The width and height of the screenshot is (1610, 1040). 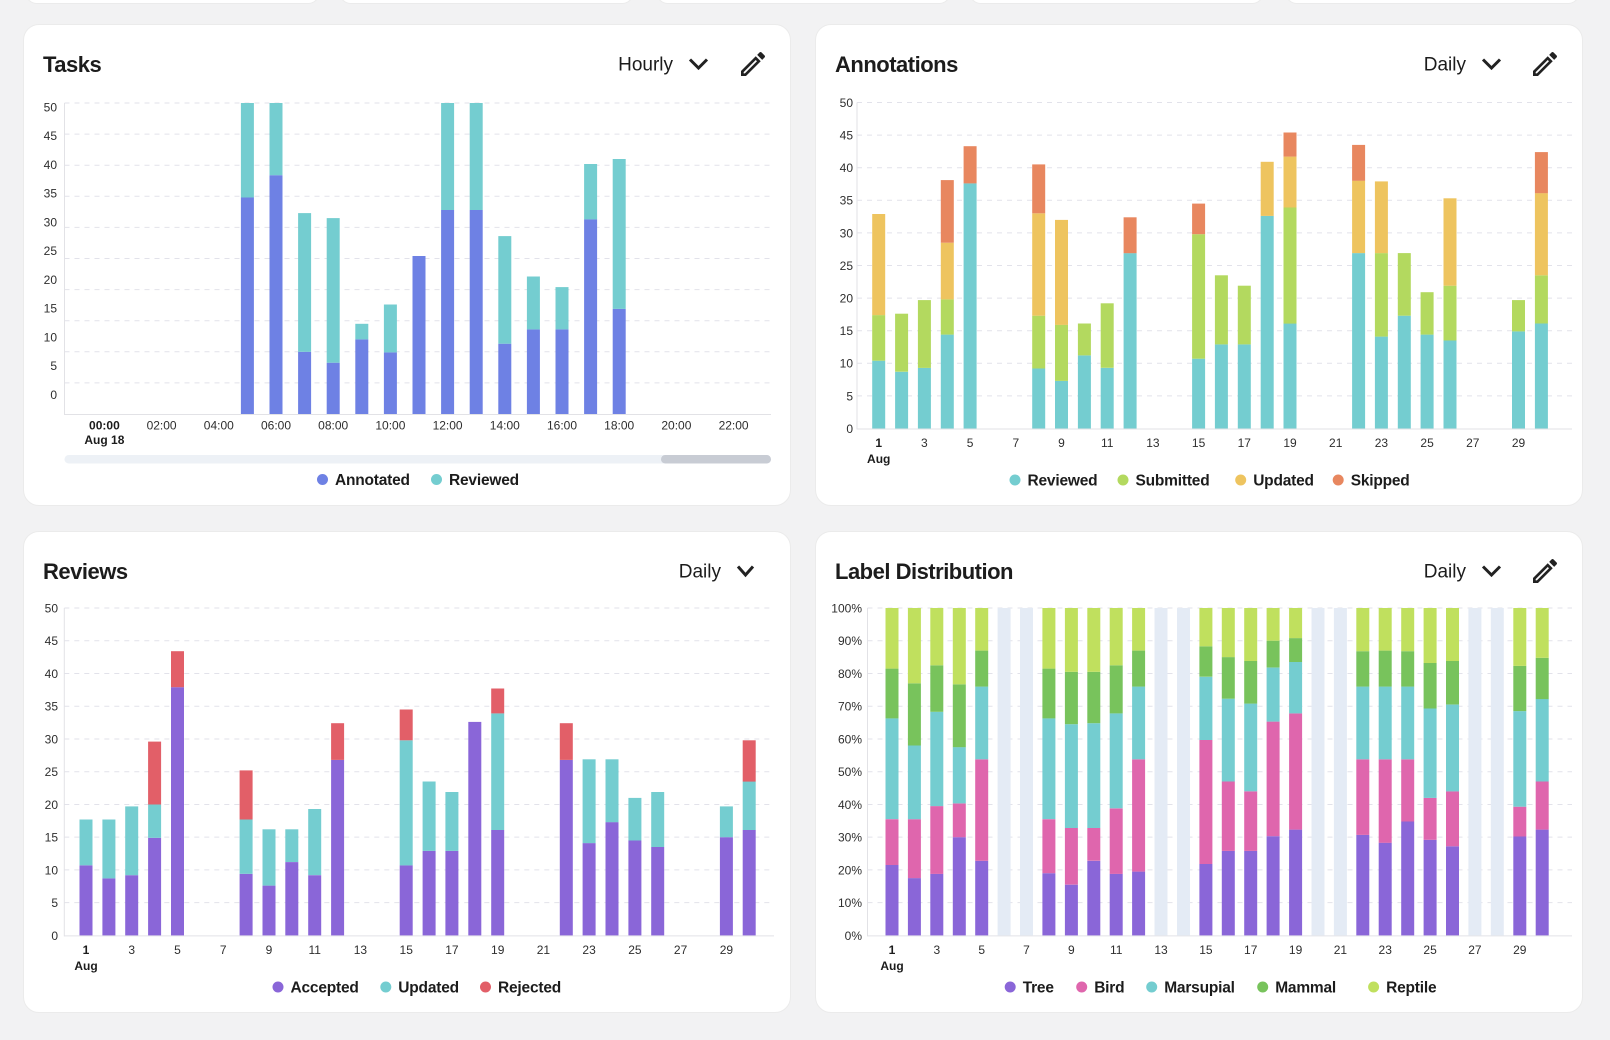 I want to click on svg-text: 40%, so click(x=850, y=805).